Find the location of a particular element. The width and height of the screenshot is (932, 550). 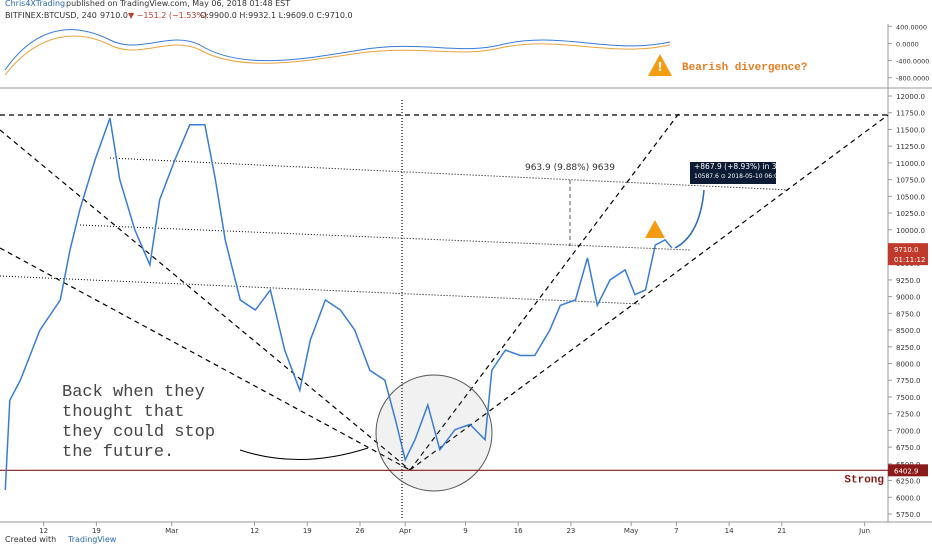

x-tick-label: 16 is located at coordinates (518, 531).